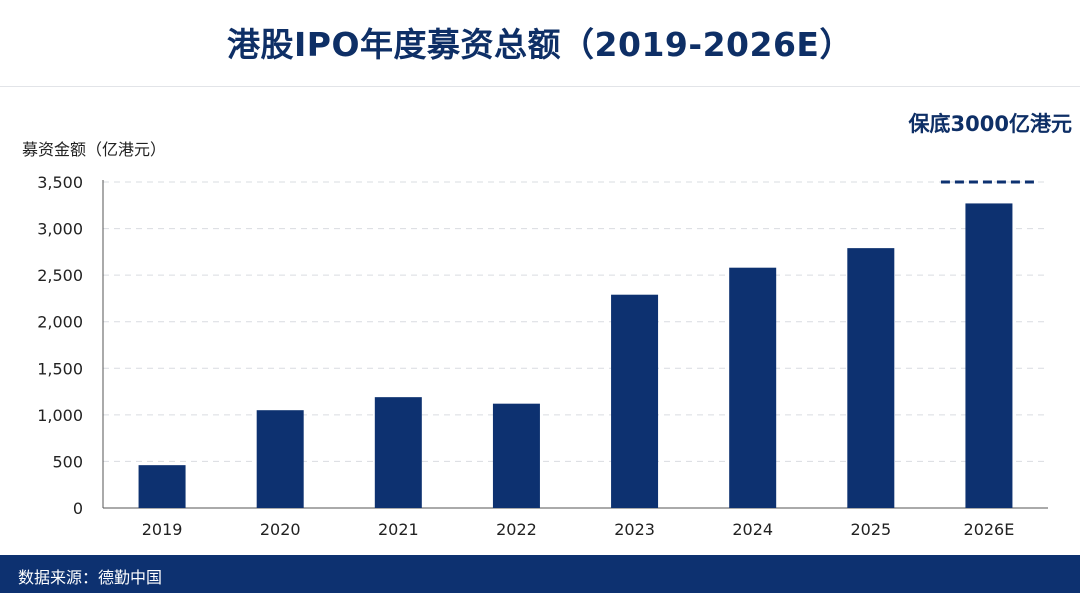 The width and height of the screenshot is (1080, 593). I want to click on target-annotation-label: 保底3000亿港元, so click(990, 124).